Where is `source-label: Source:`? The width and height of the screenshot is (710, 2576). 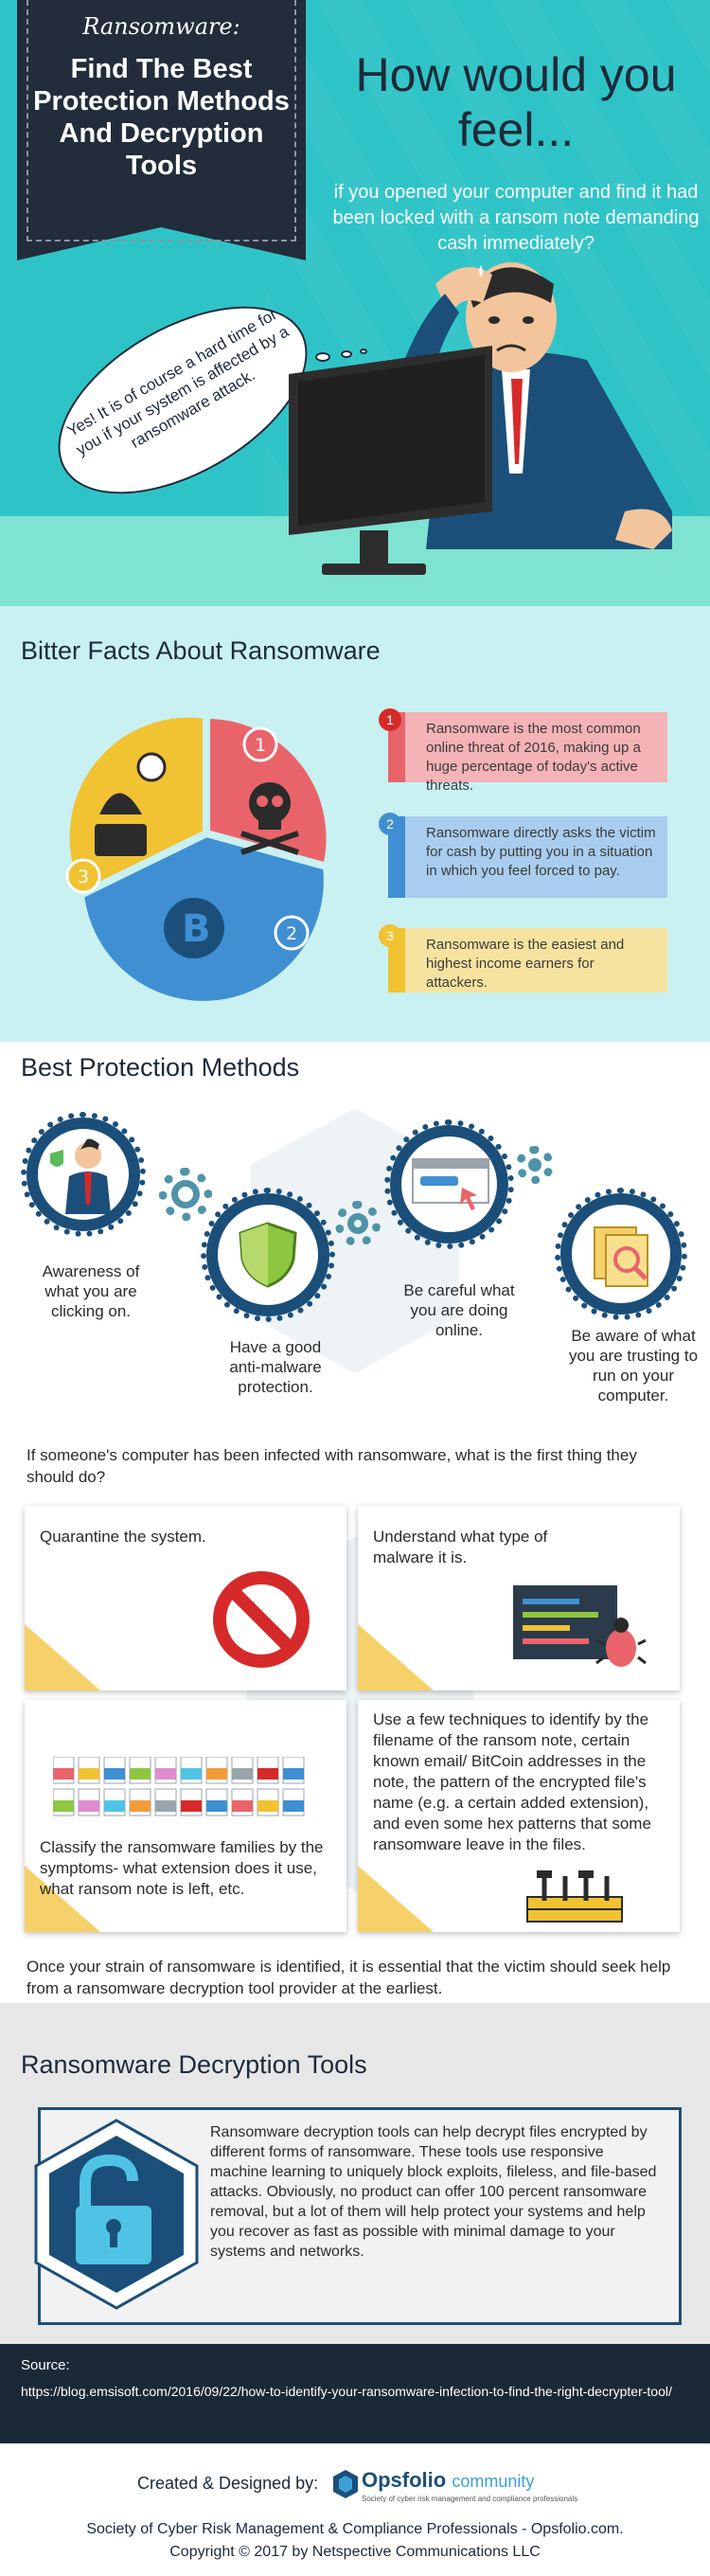
source-label: Source: is located at coordinates (45, 2365).